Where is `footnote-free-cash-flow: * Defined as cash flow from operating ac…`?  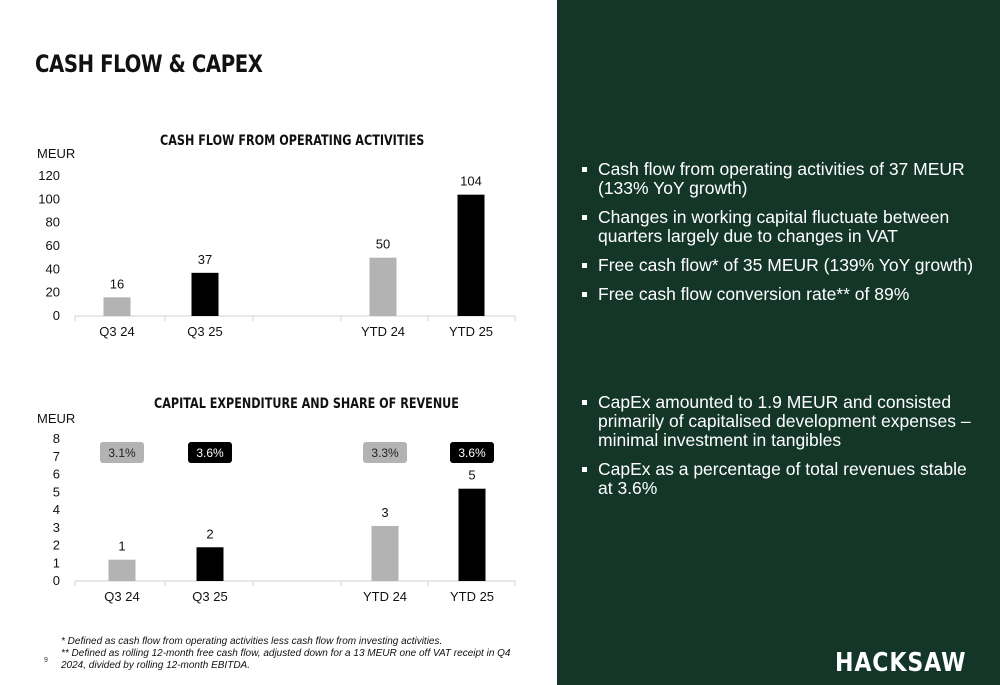
footnote-free-cash-flow: * Defined as cash flow from operating ac… is located at coordinates (252, 641).